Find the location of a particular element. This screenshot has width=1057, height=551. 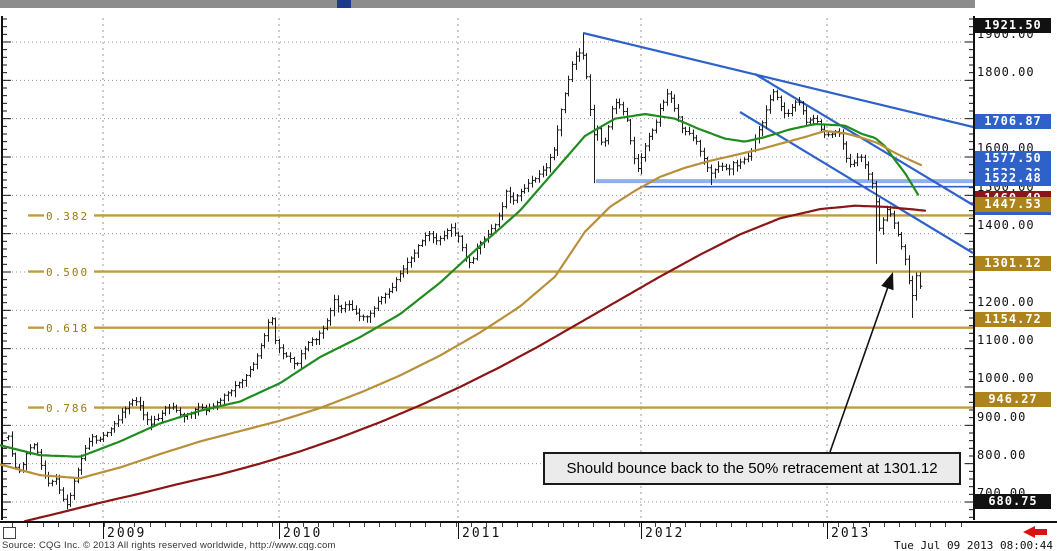

time-axis: 2009 2010 2011 2012 2013 is located at coordinates (528, 531).